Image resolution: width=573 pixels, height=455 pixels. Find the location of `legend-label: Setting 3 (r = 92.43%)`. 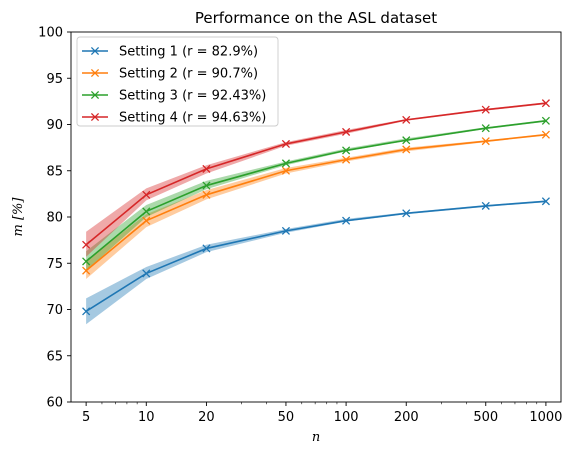

legend-label: Setting 3 (r = 92.43%) is located at coordinates (192, 96).